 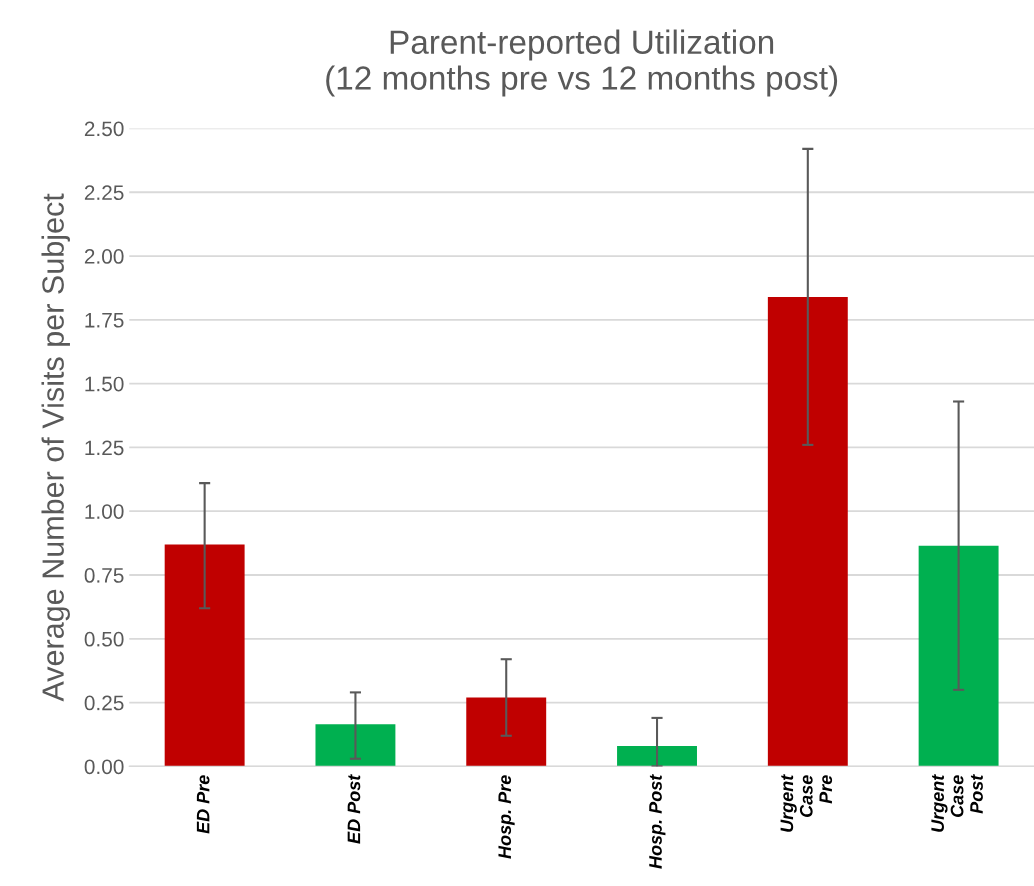 I want to click on y-tick-label: 2.25, so click(x=104, y=193).